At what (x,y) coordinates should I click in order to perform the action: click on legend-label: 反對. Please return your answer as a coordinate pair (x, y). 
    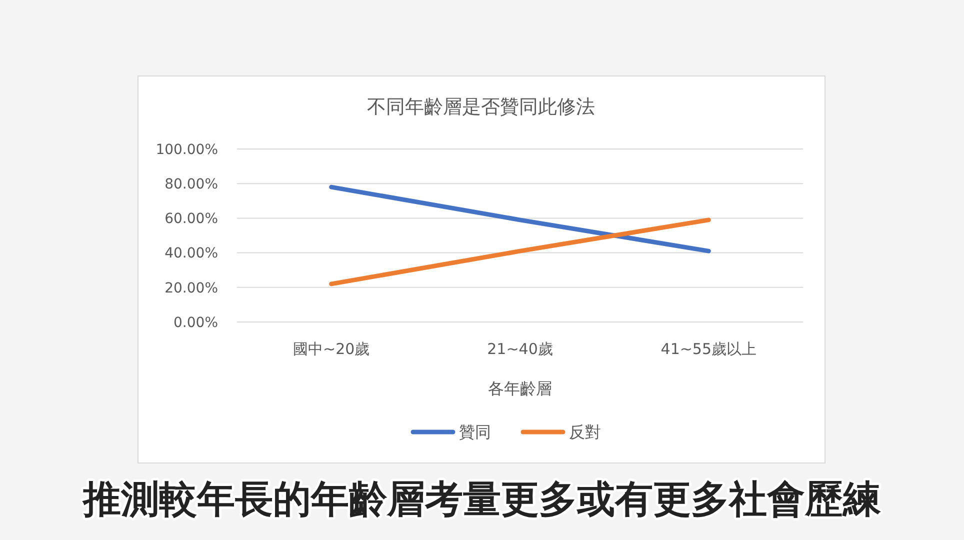
    Looking at the image, I should click on (585, 432).